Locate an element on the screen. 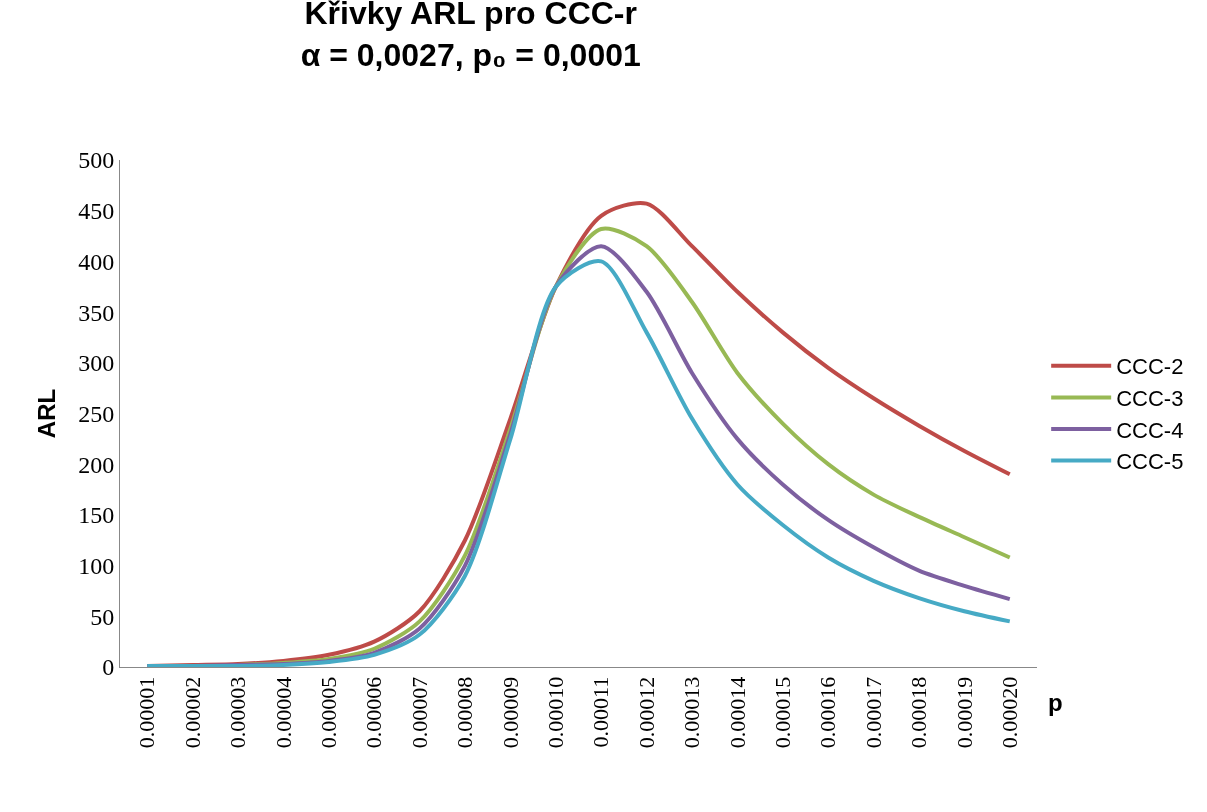  x-tick-label: 0.00016 is located at coordinates (828, 712).